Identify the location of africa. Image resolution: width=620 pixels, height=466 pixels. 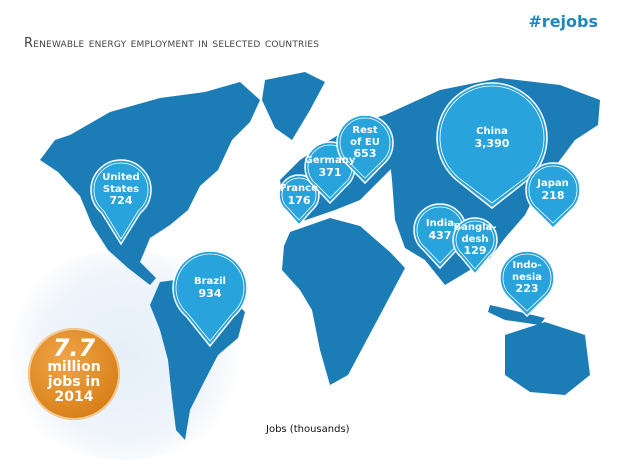
(343, 301).